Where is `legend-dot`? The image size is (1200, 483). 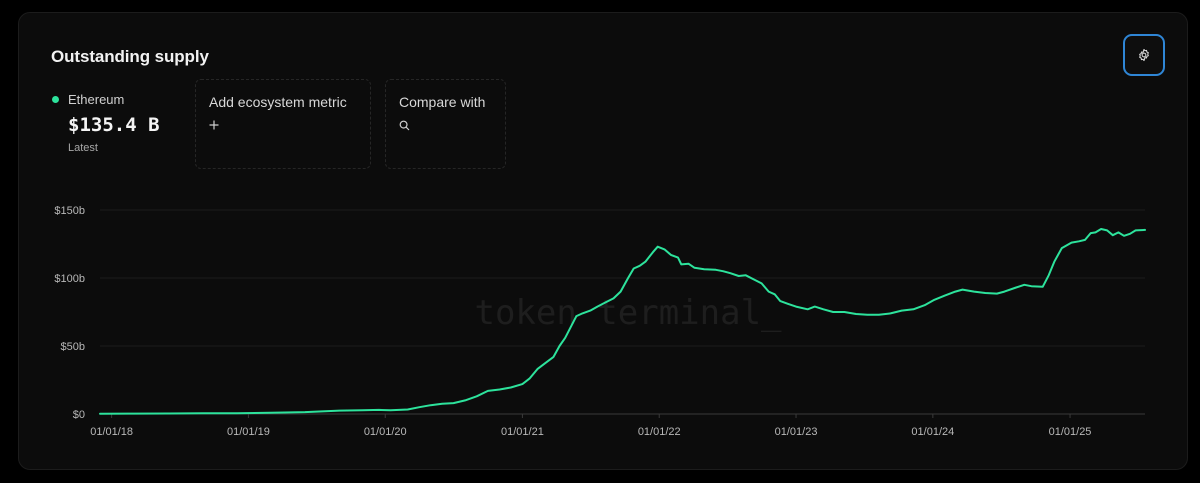
legend-dot is located at coordinates (55, 99).